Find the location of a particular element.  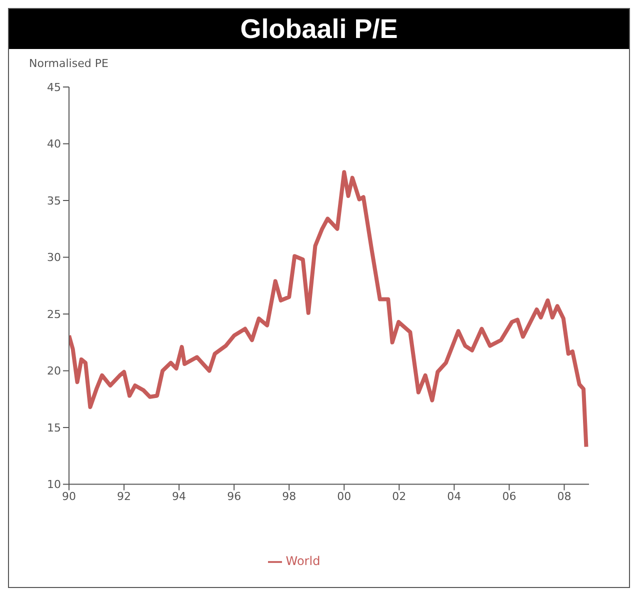

x-tick-label: 92 is located at coordinates (124, 497).